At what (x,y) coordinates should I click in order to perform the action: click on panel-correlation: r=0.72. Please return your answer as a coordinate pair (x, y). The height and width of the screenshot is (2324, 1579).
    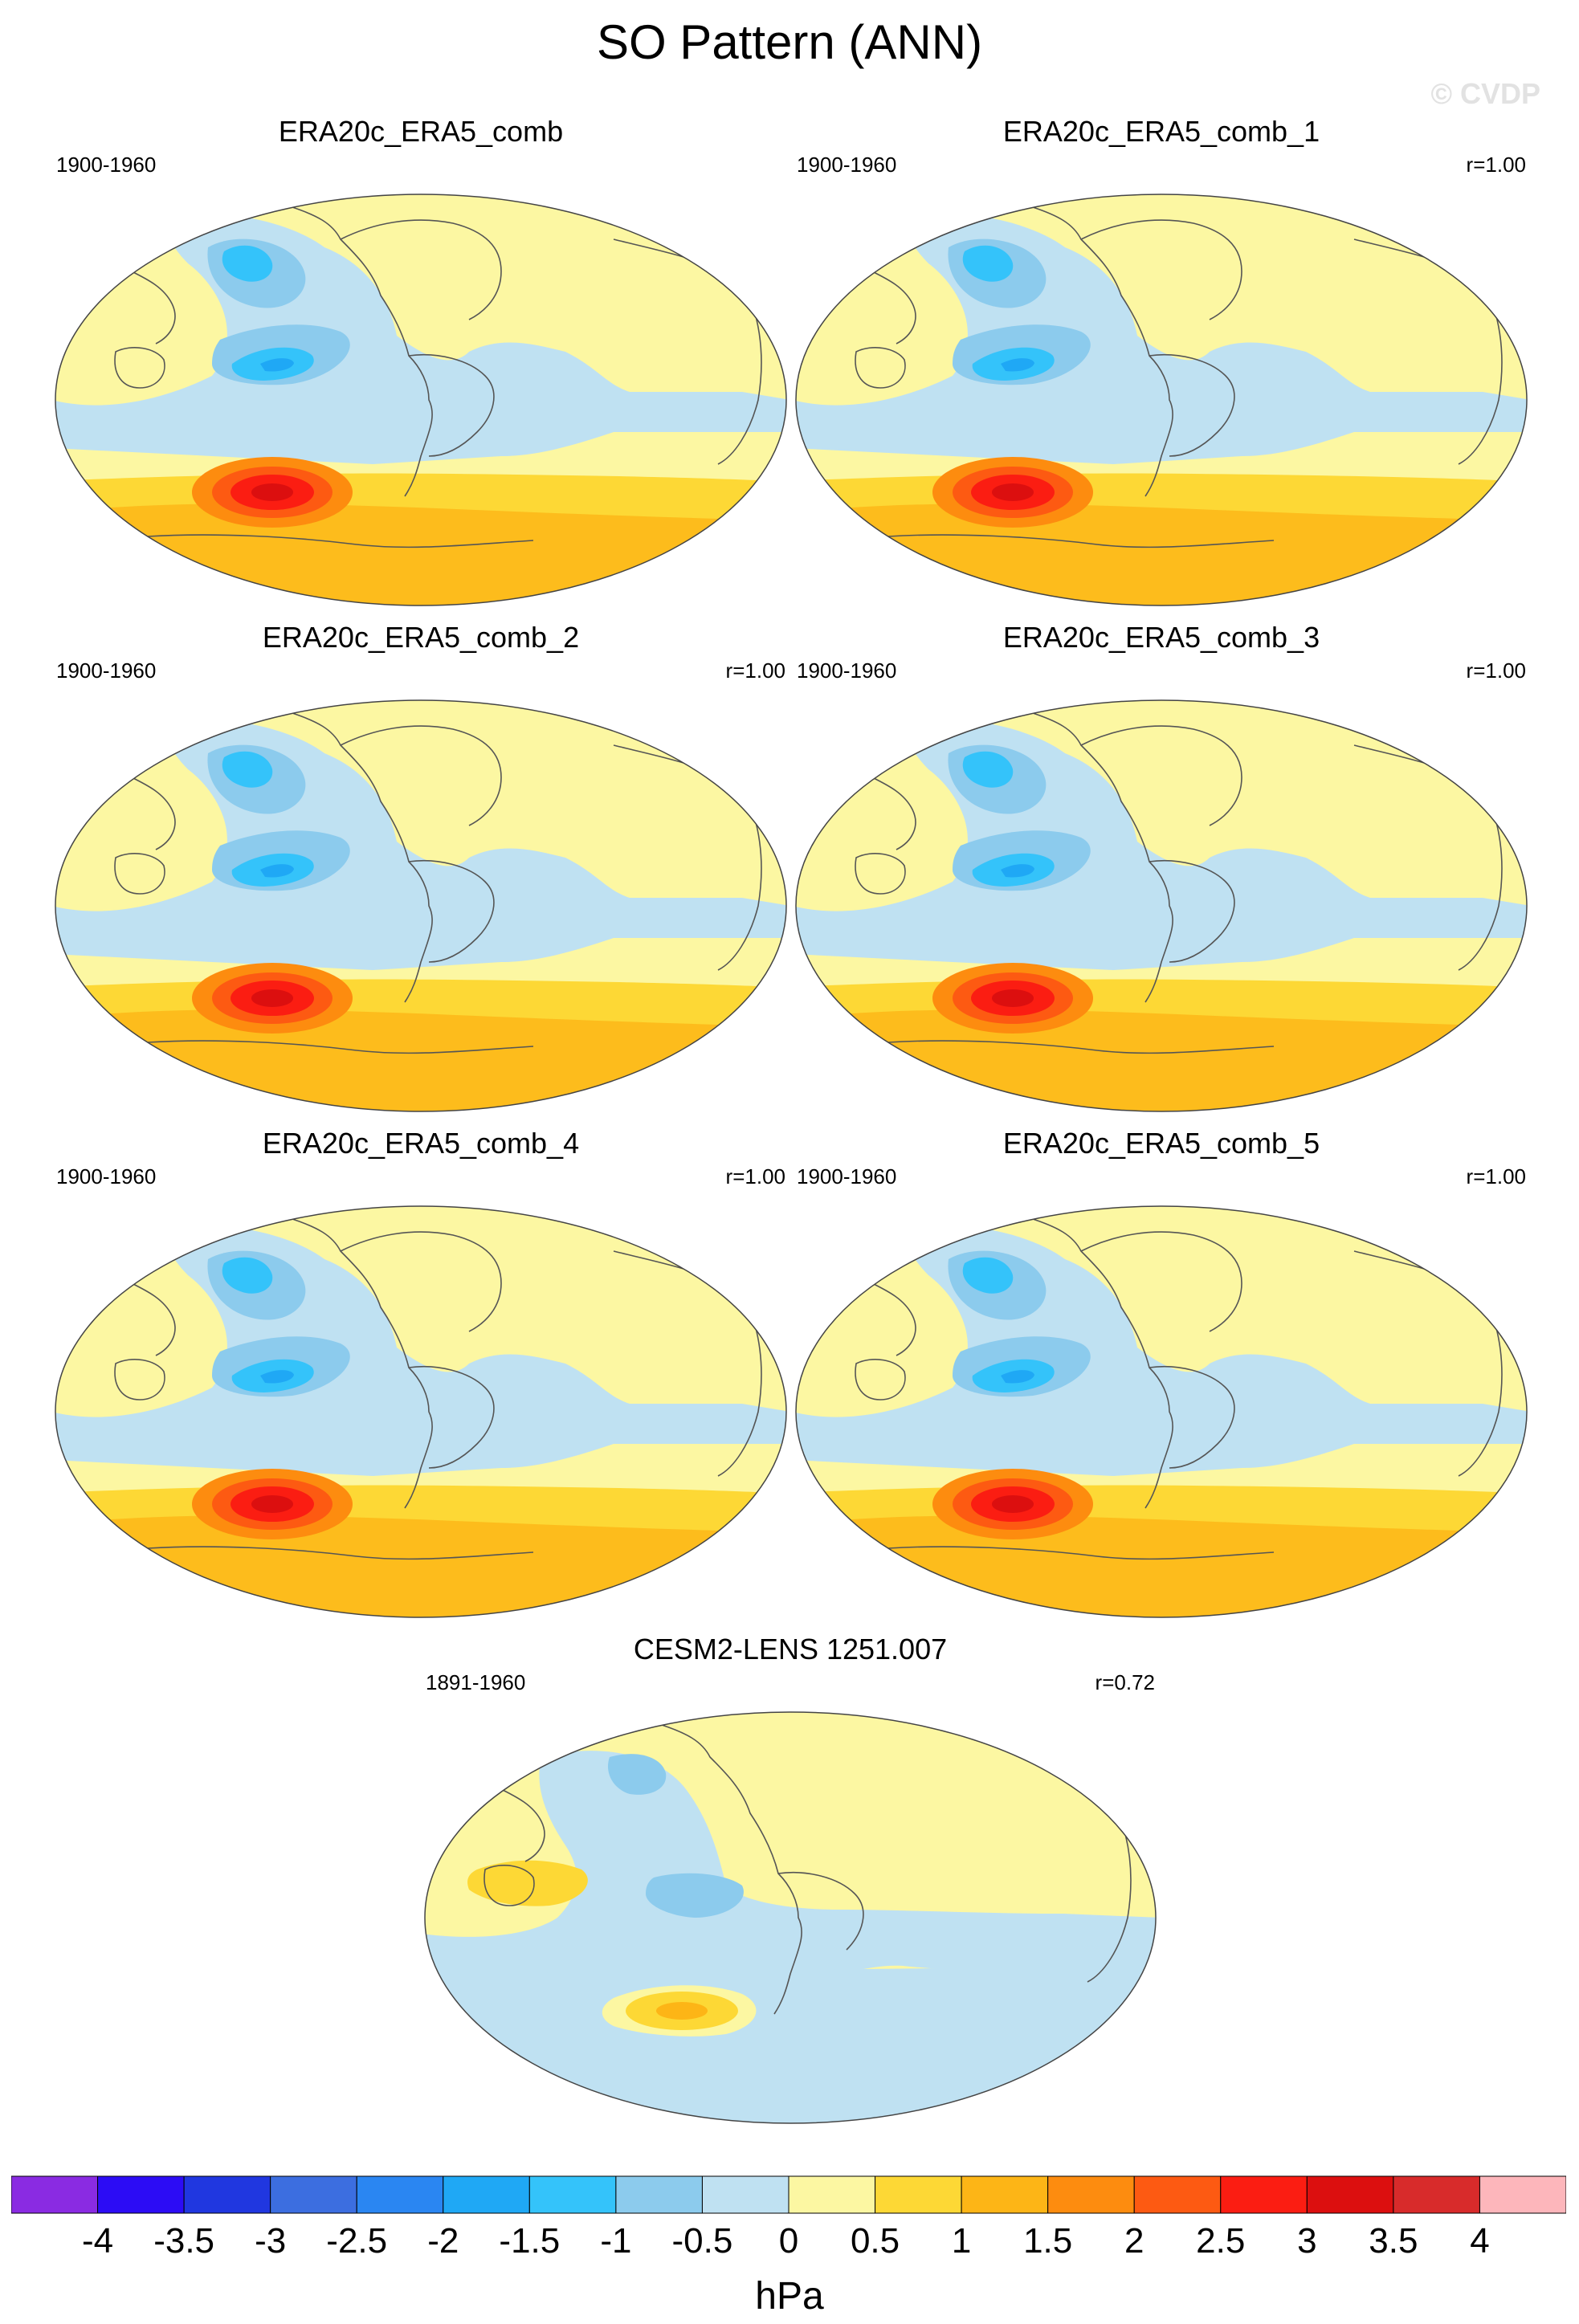
    Looking at the image, I should click on (1125, 1682).